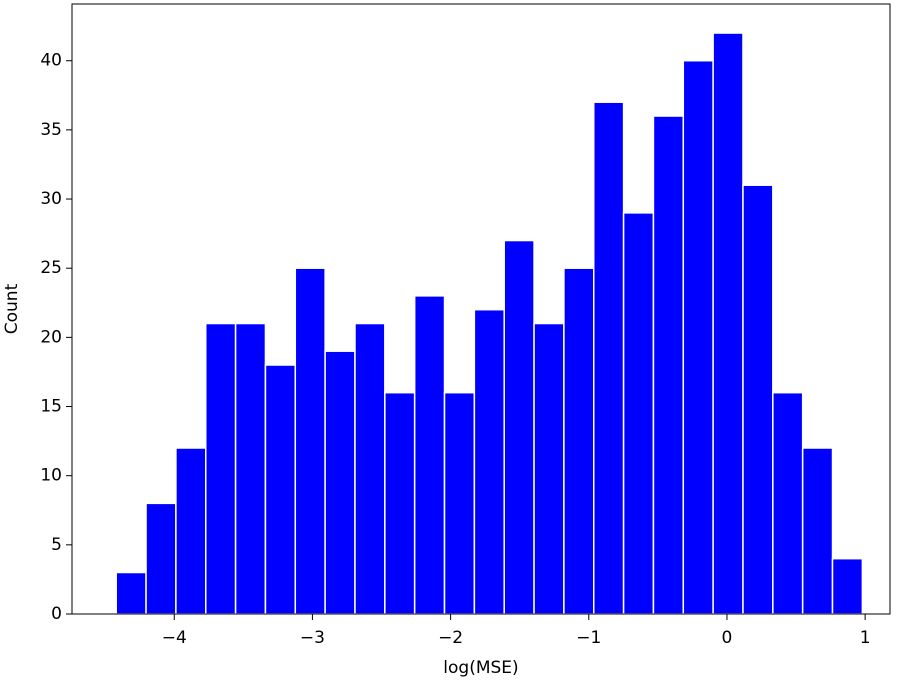  I want to click on x-tick-label: −1, so click(588, 638).